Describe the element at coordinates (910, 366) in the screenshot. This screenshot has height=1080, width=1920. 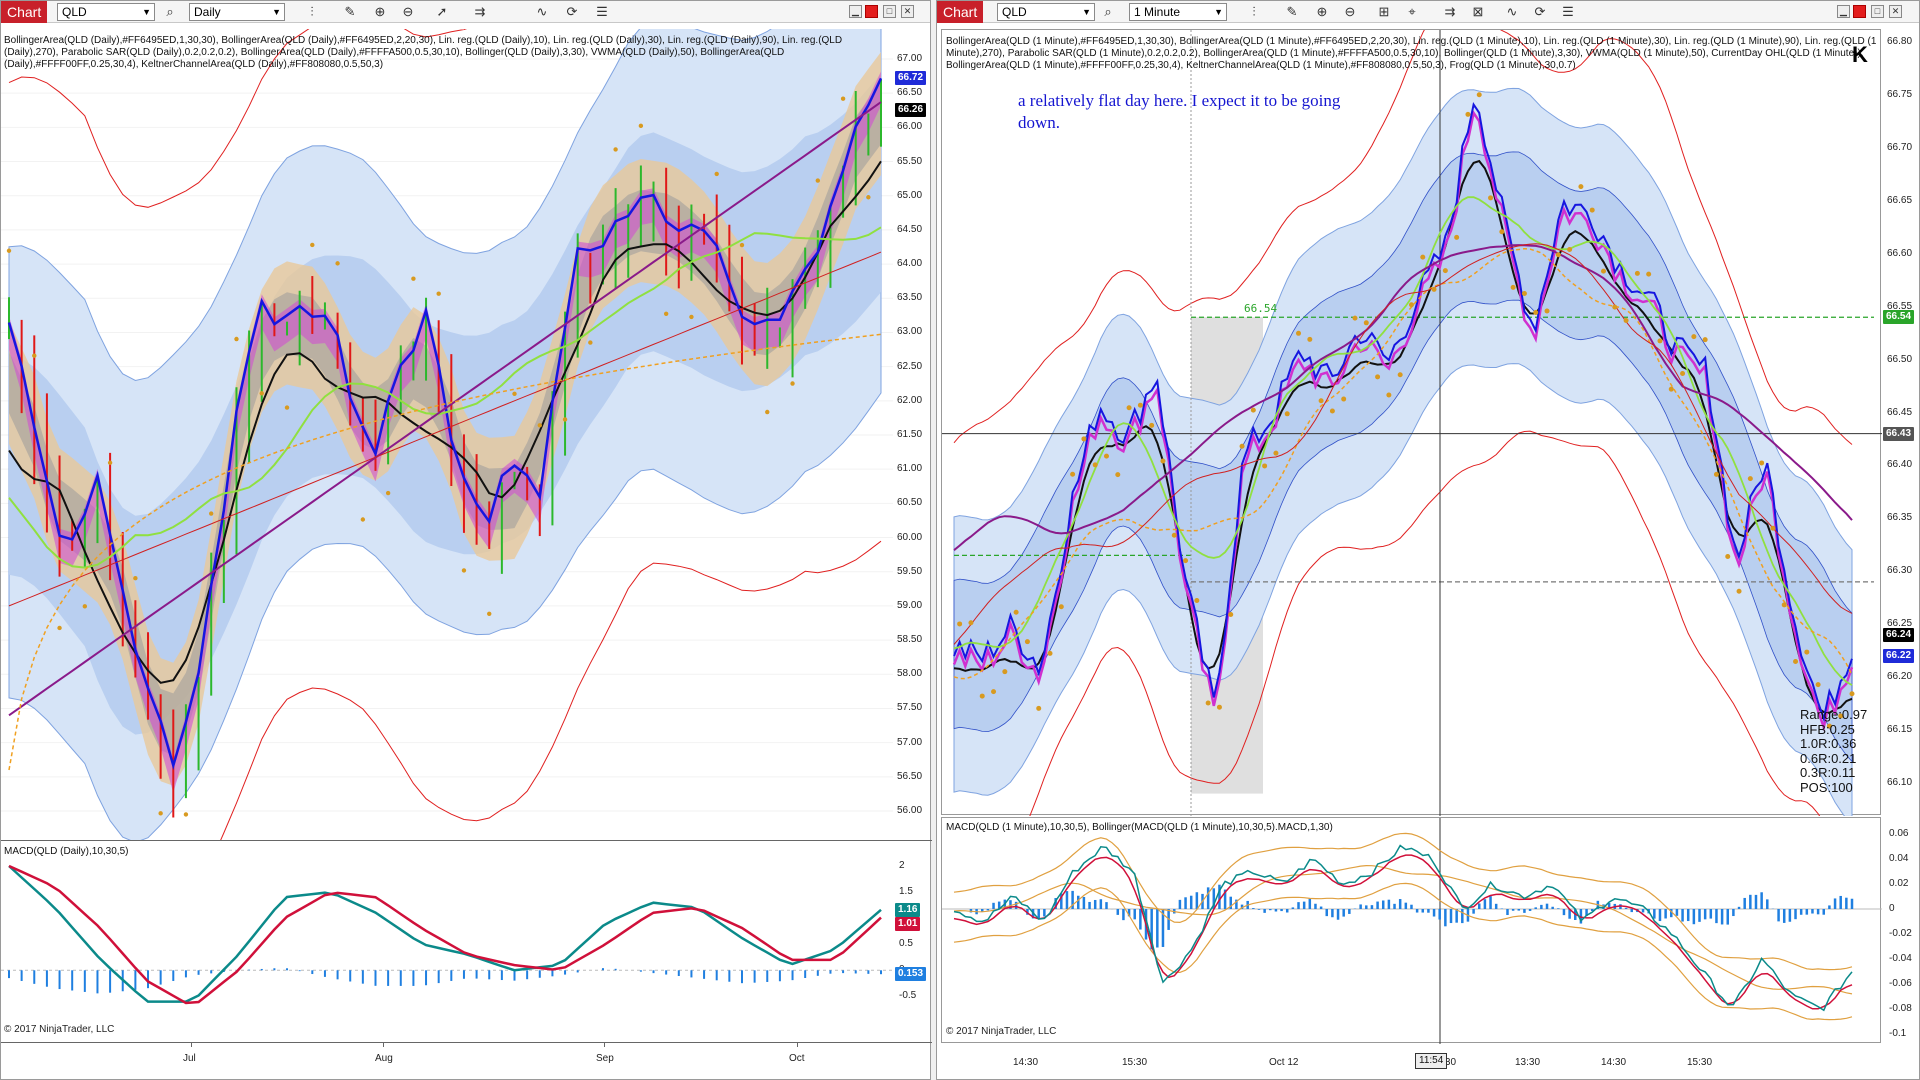
I see `price-tick-label: 62.50` at that location.